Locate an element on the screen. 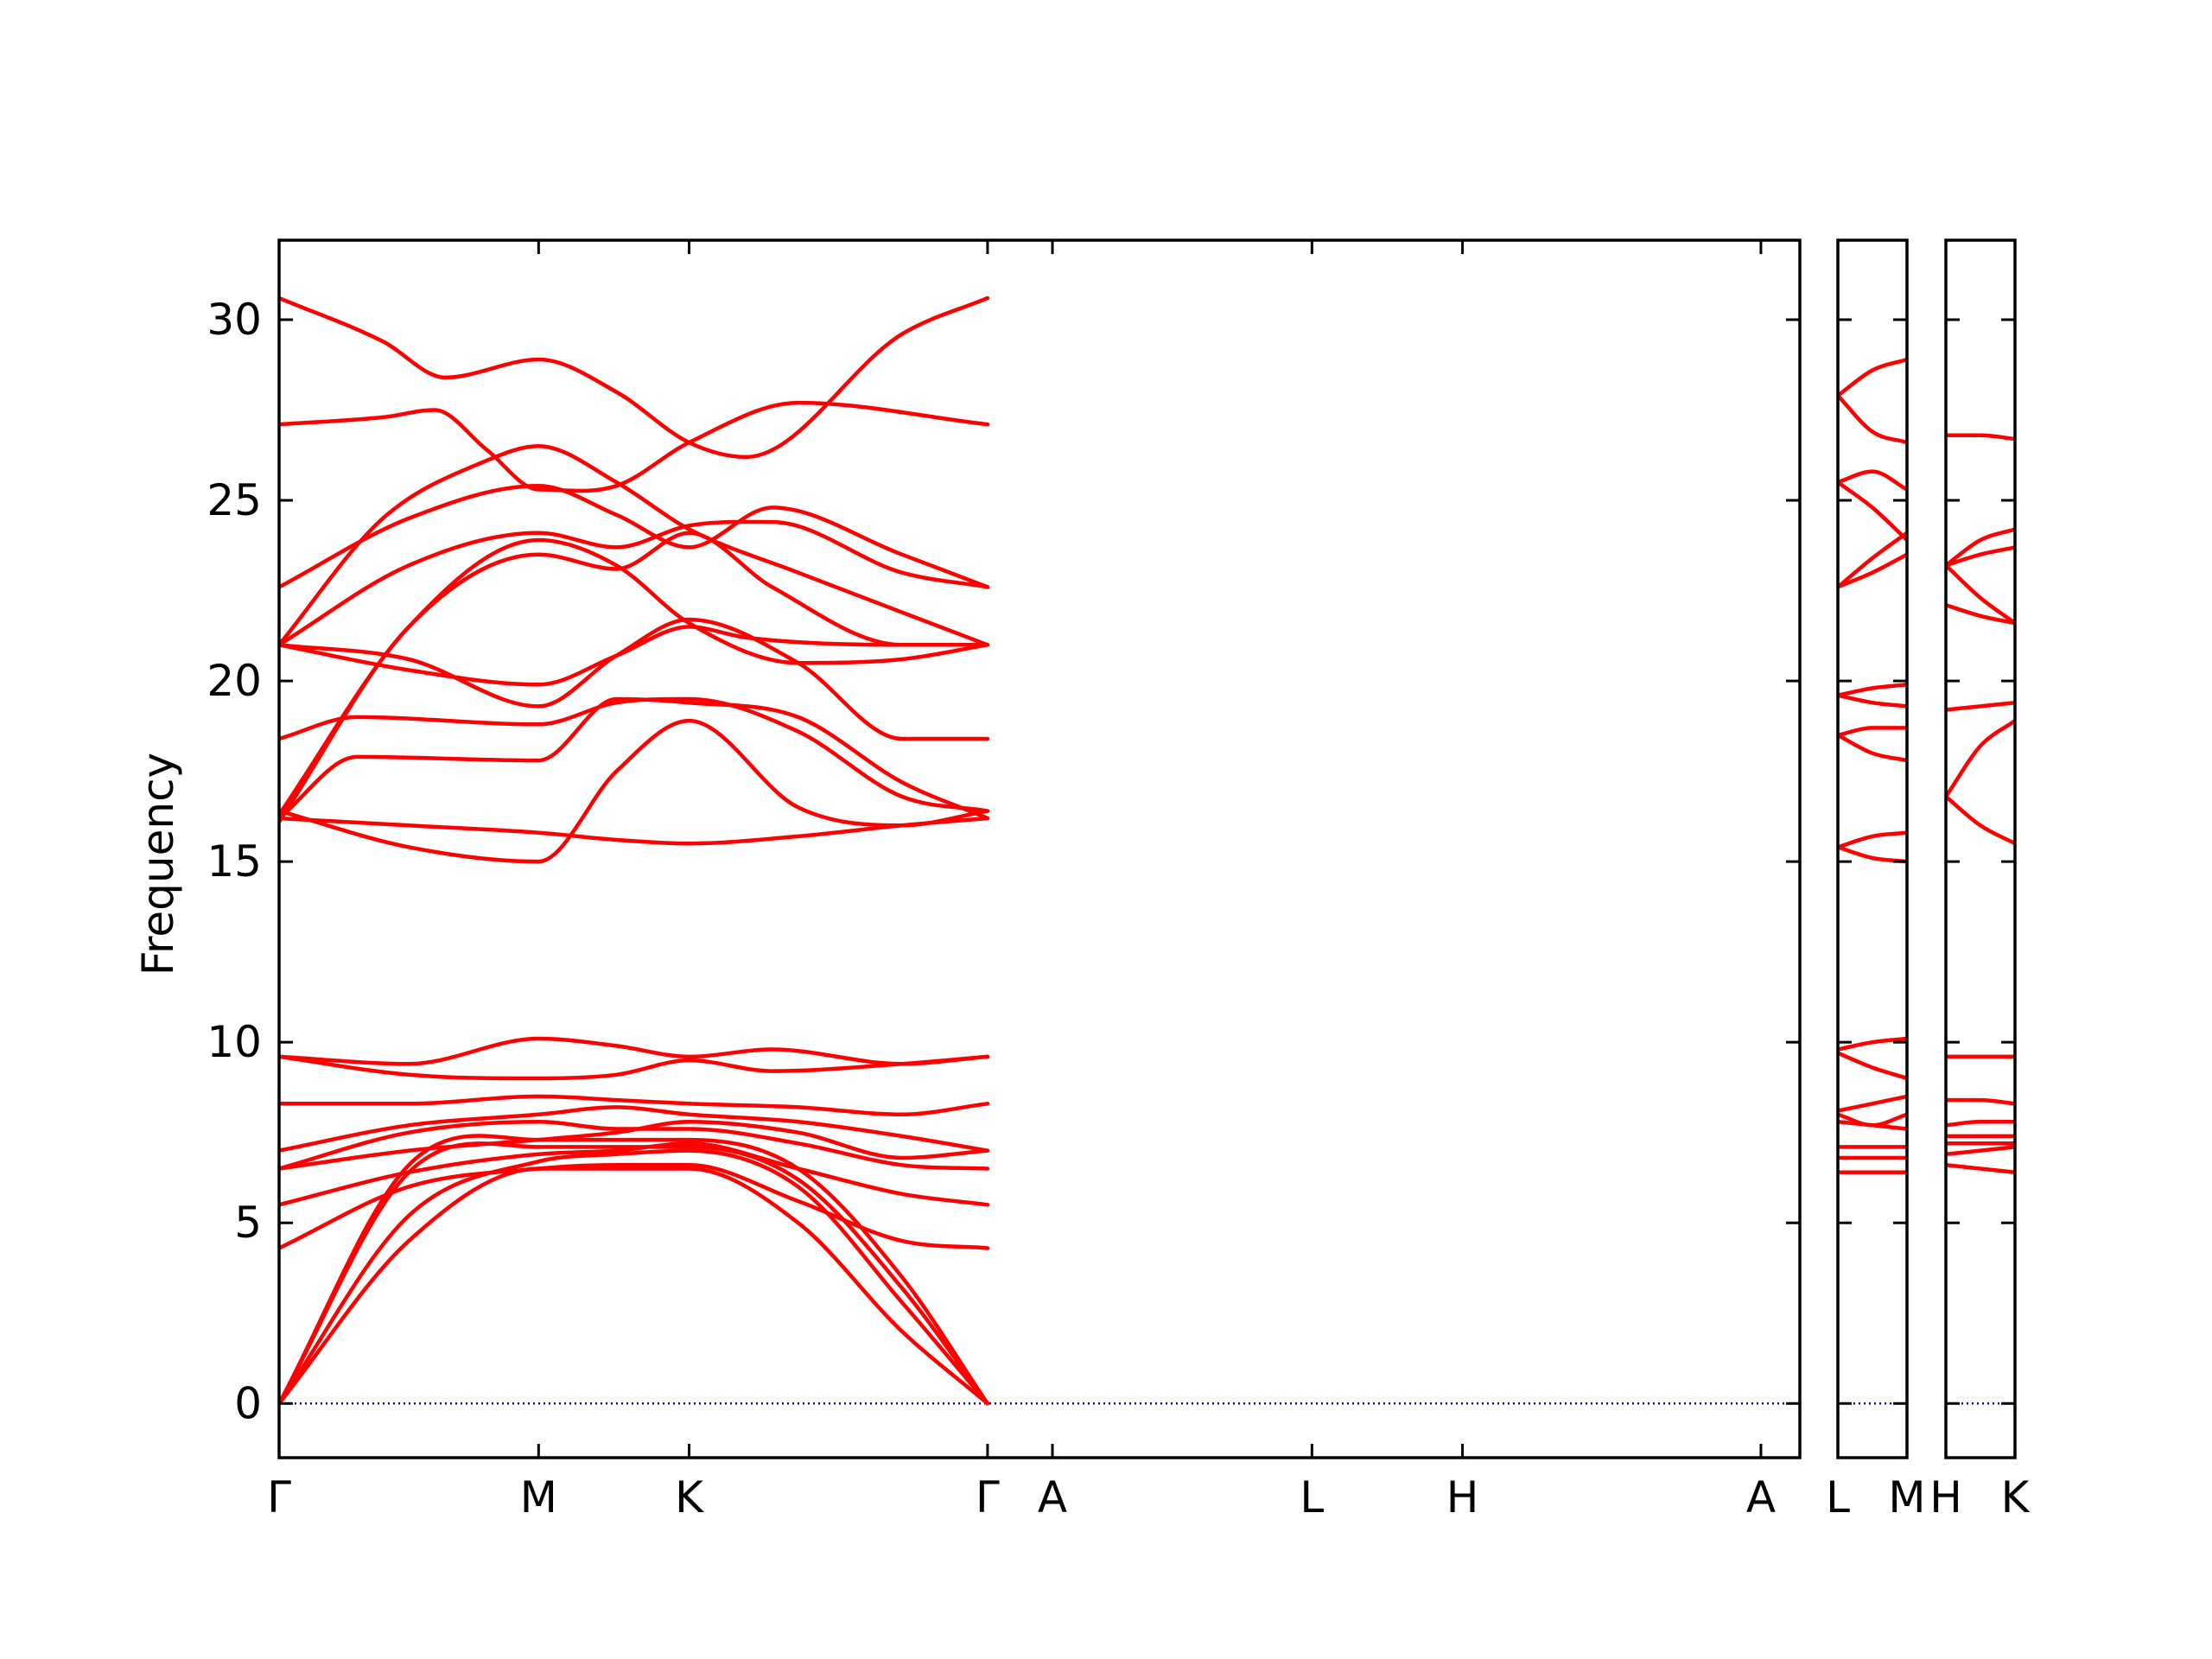 The height and width of the screenshot is (1659, 2212). y-tick-label: 10 is located at coordinates (234, 1042).